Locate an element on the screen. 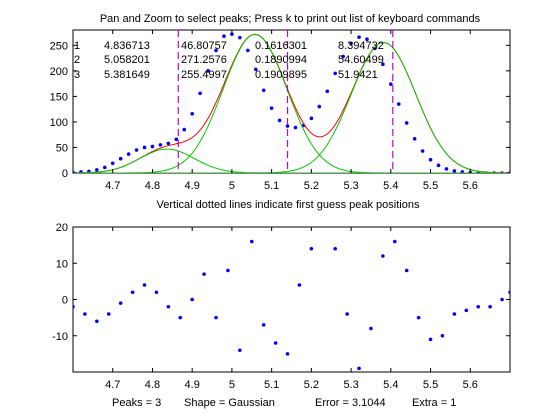  fit-row: 2 5.058201 271.2576 0.1890994 54.60499 is located at coordinates (229, 60).